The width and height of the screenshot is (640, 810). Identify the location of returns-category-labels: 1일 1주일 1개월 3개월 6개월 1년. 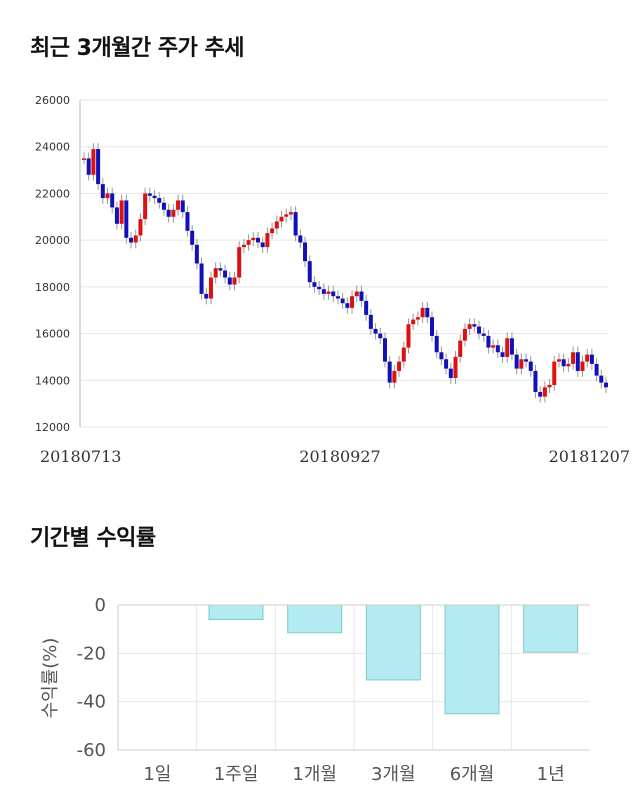
(353, 774).